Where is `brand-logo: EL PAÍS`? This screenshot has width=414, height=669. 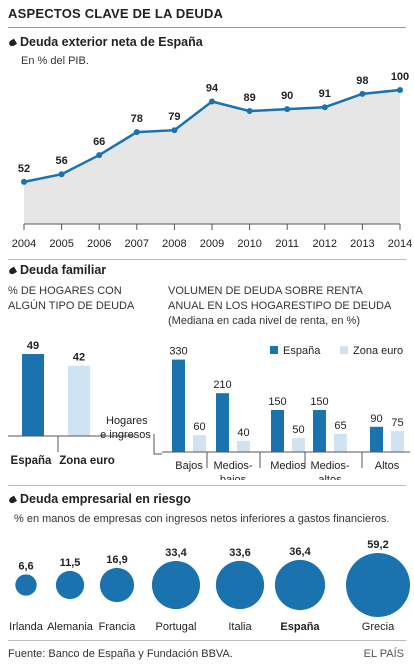 brand-logo: EL PAÍS is located at coordinates (383, 654).